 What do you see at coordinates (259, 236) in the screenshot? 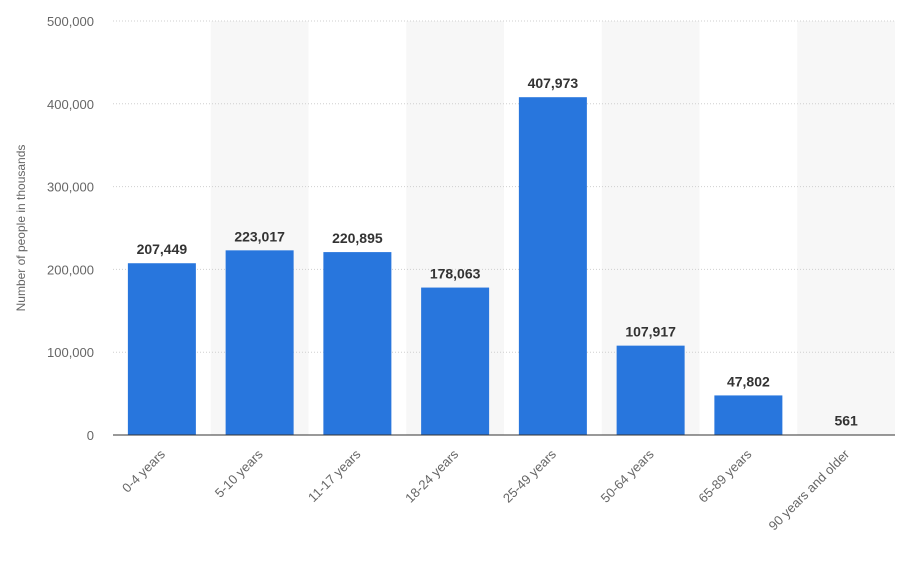
I see `data-label: 223,017` at bounding box center [259, 236].